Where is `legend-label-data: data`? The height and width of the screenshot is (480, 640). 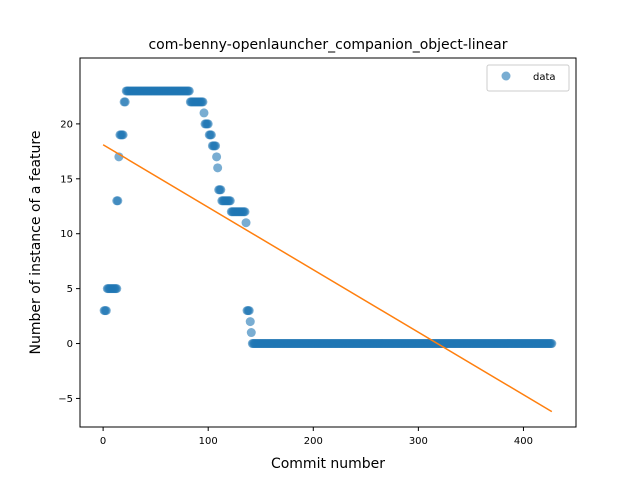 legend-label-data: data is located at coordinates (544, 77).